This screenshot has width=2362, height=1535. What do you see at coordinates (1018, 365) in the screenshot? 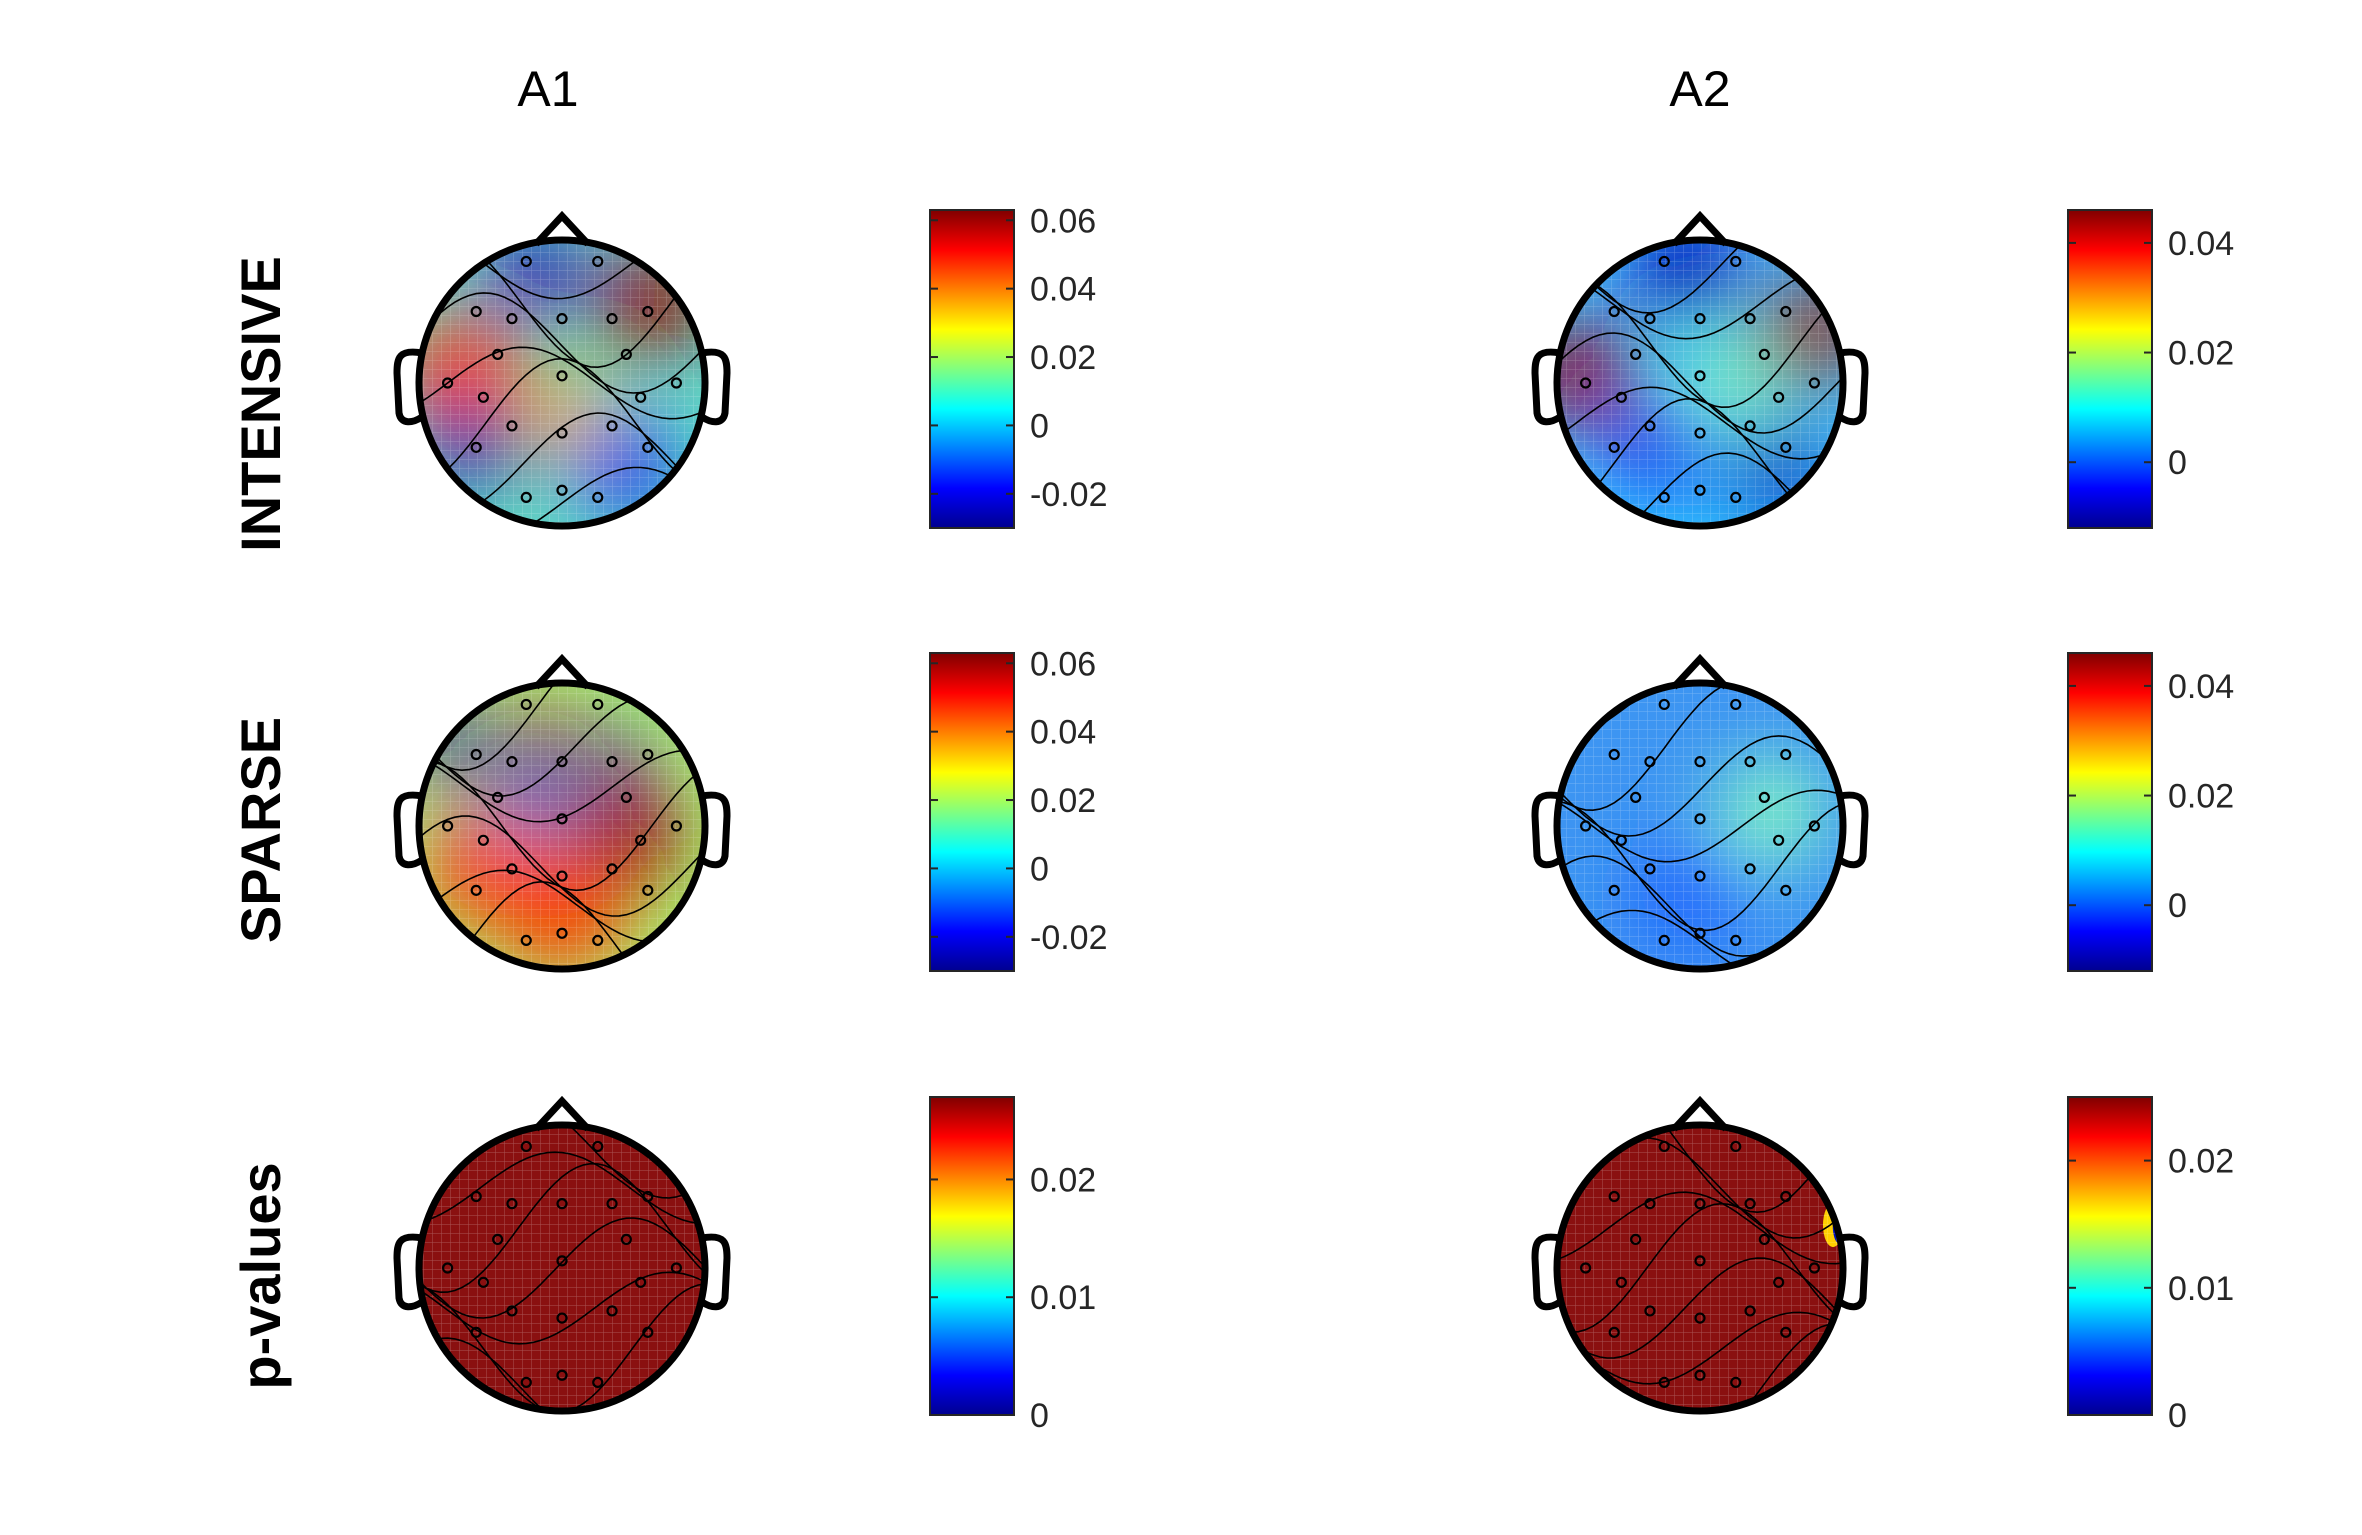
I see `colorbar-a1-intensive: 0.06 0.04 0.02 0 -0.02` at bounding box center [1018, 365].